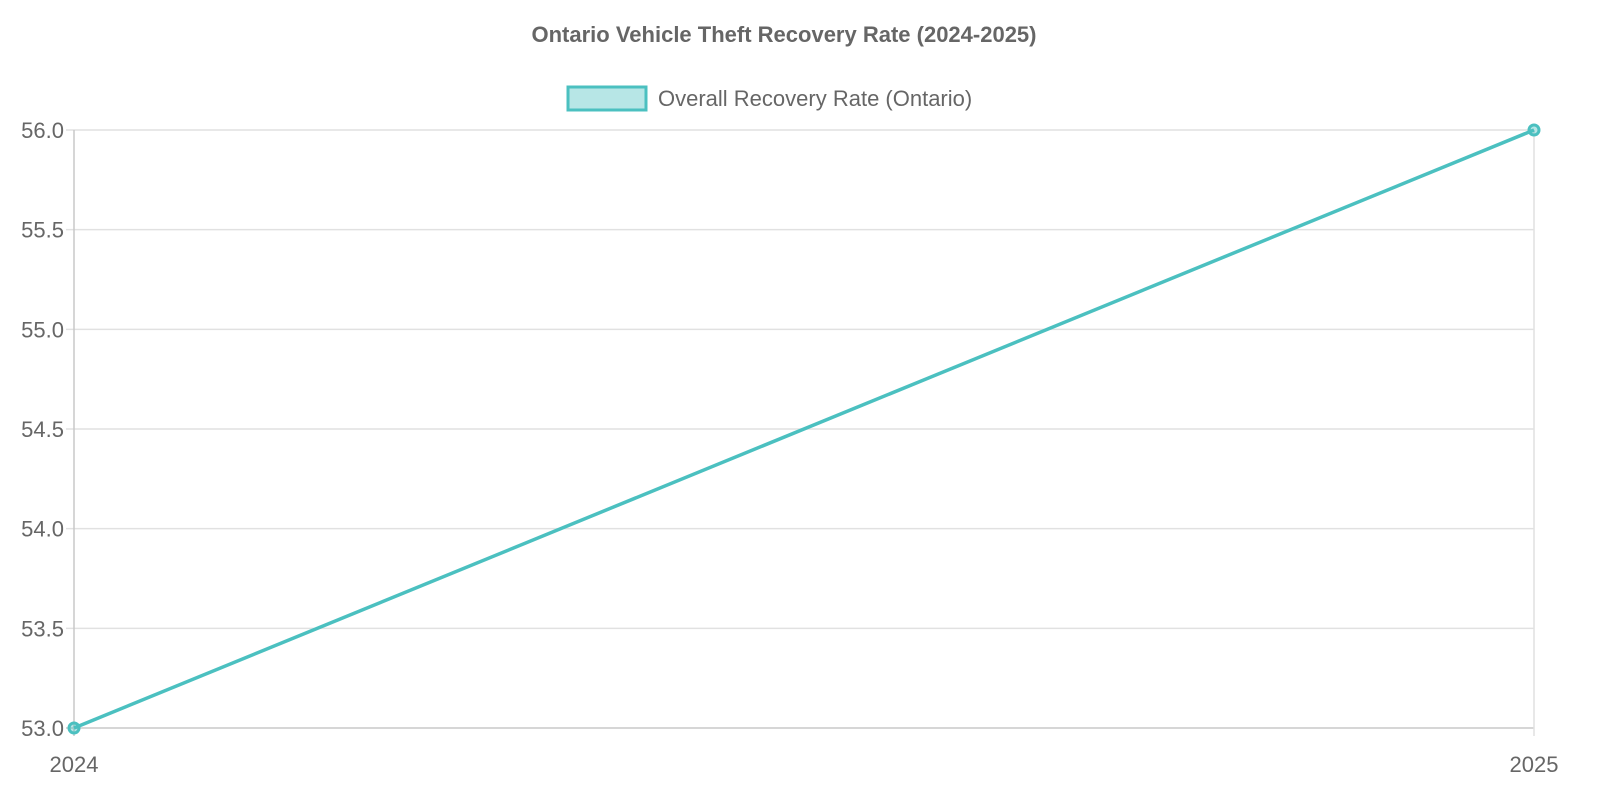  What do you see at coordinates (42, 329) in the screenshot?
I see `y-tick-label: 55.0` at bounding box center [42, 329].